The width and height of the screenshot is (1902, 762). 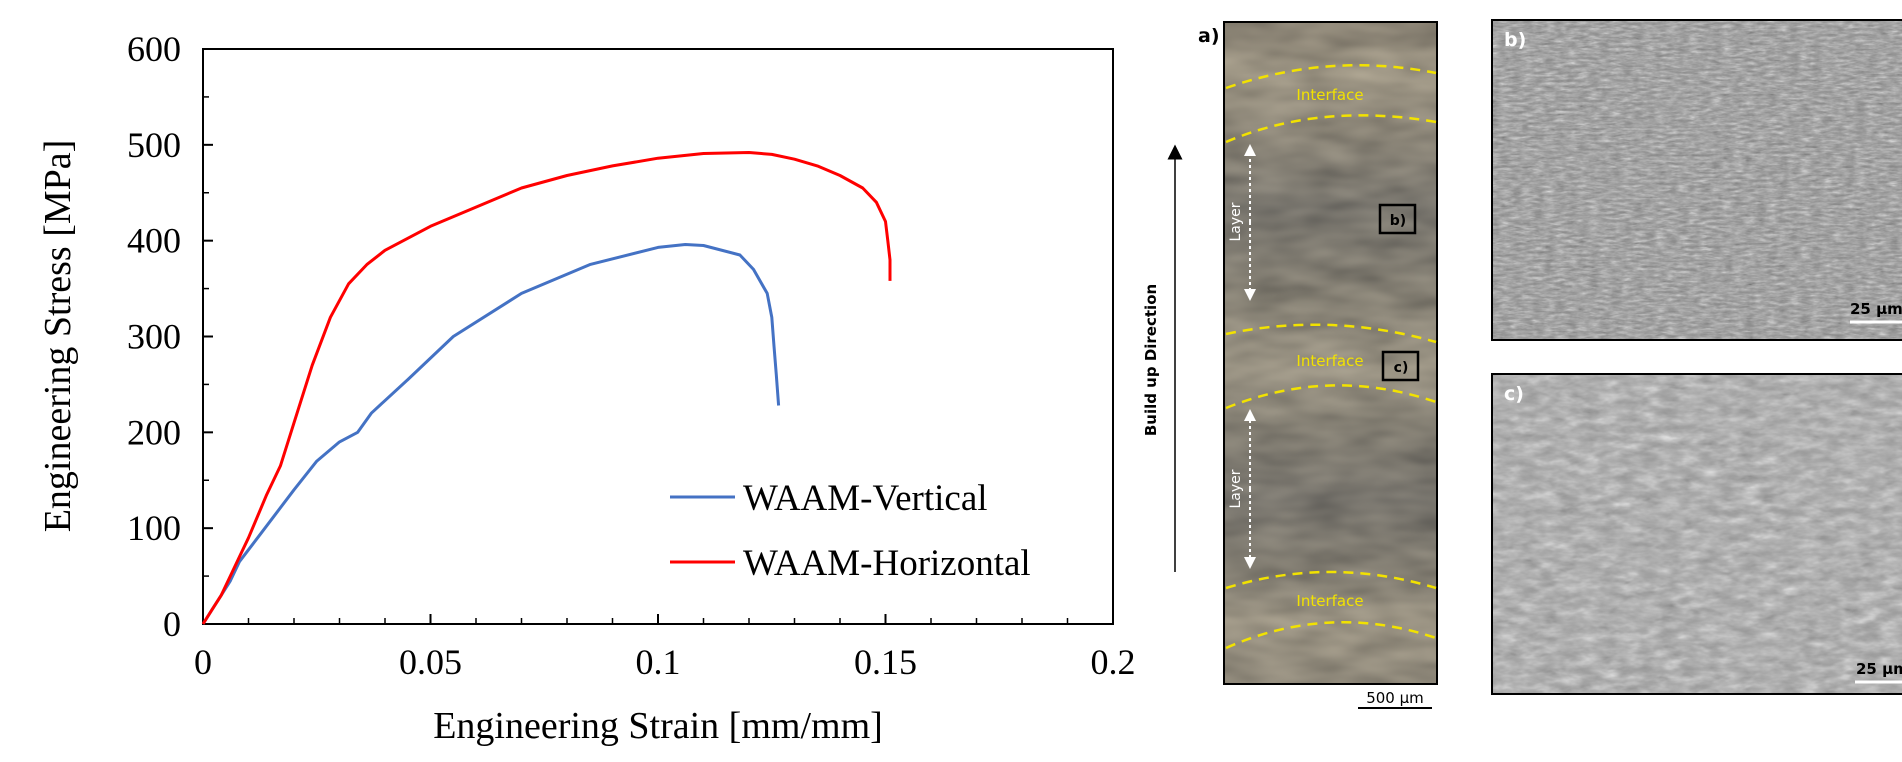 I want to click on region-box-c, so click(x=1400, y=366).